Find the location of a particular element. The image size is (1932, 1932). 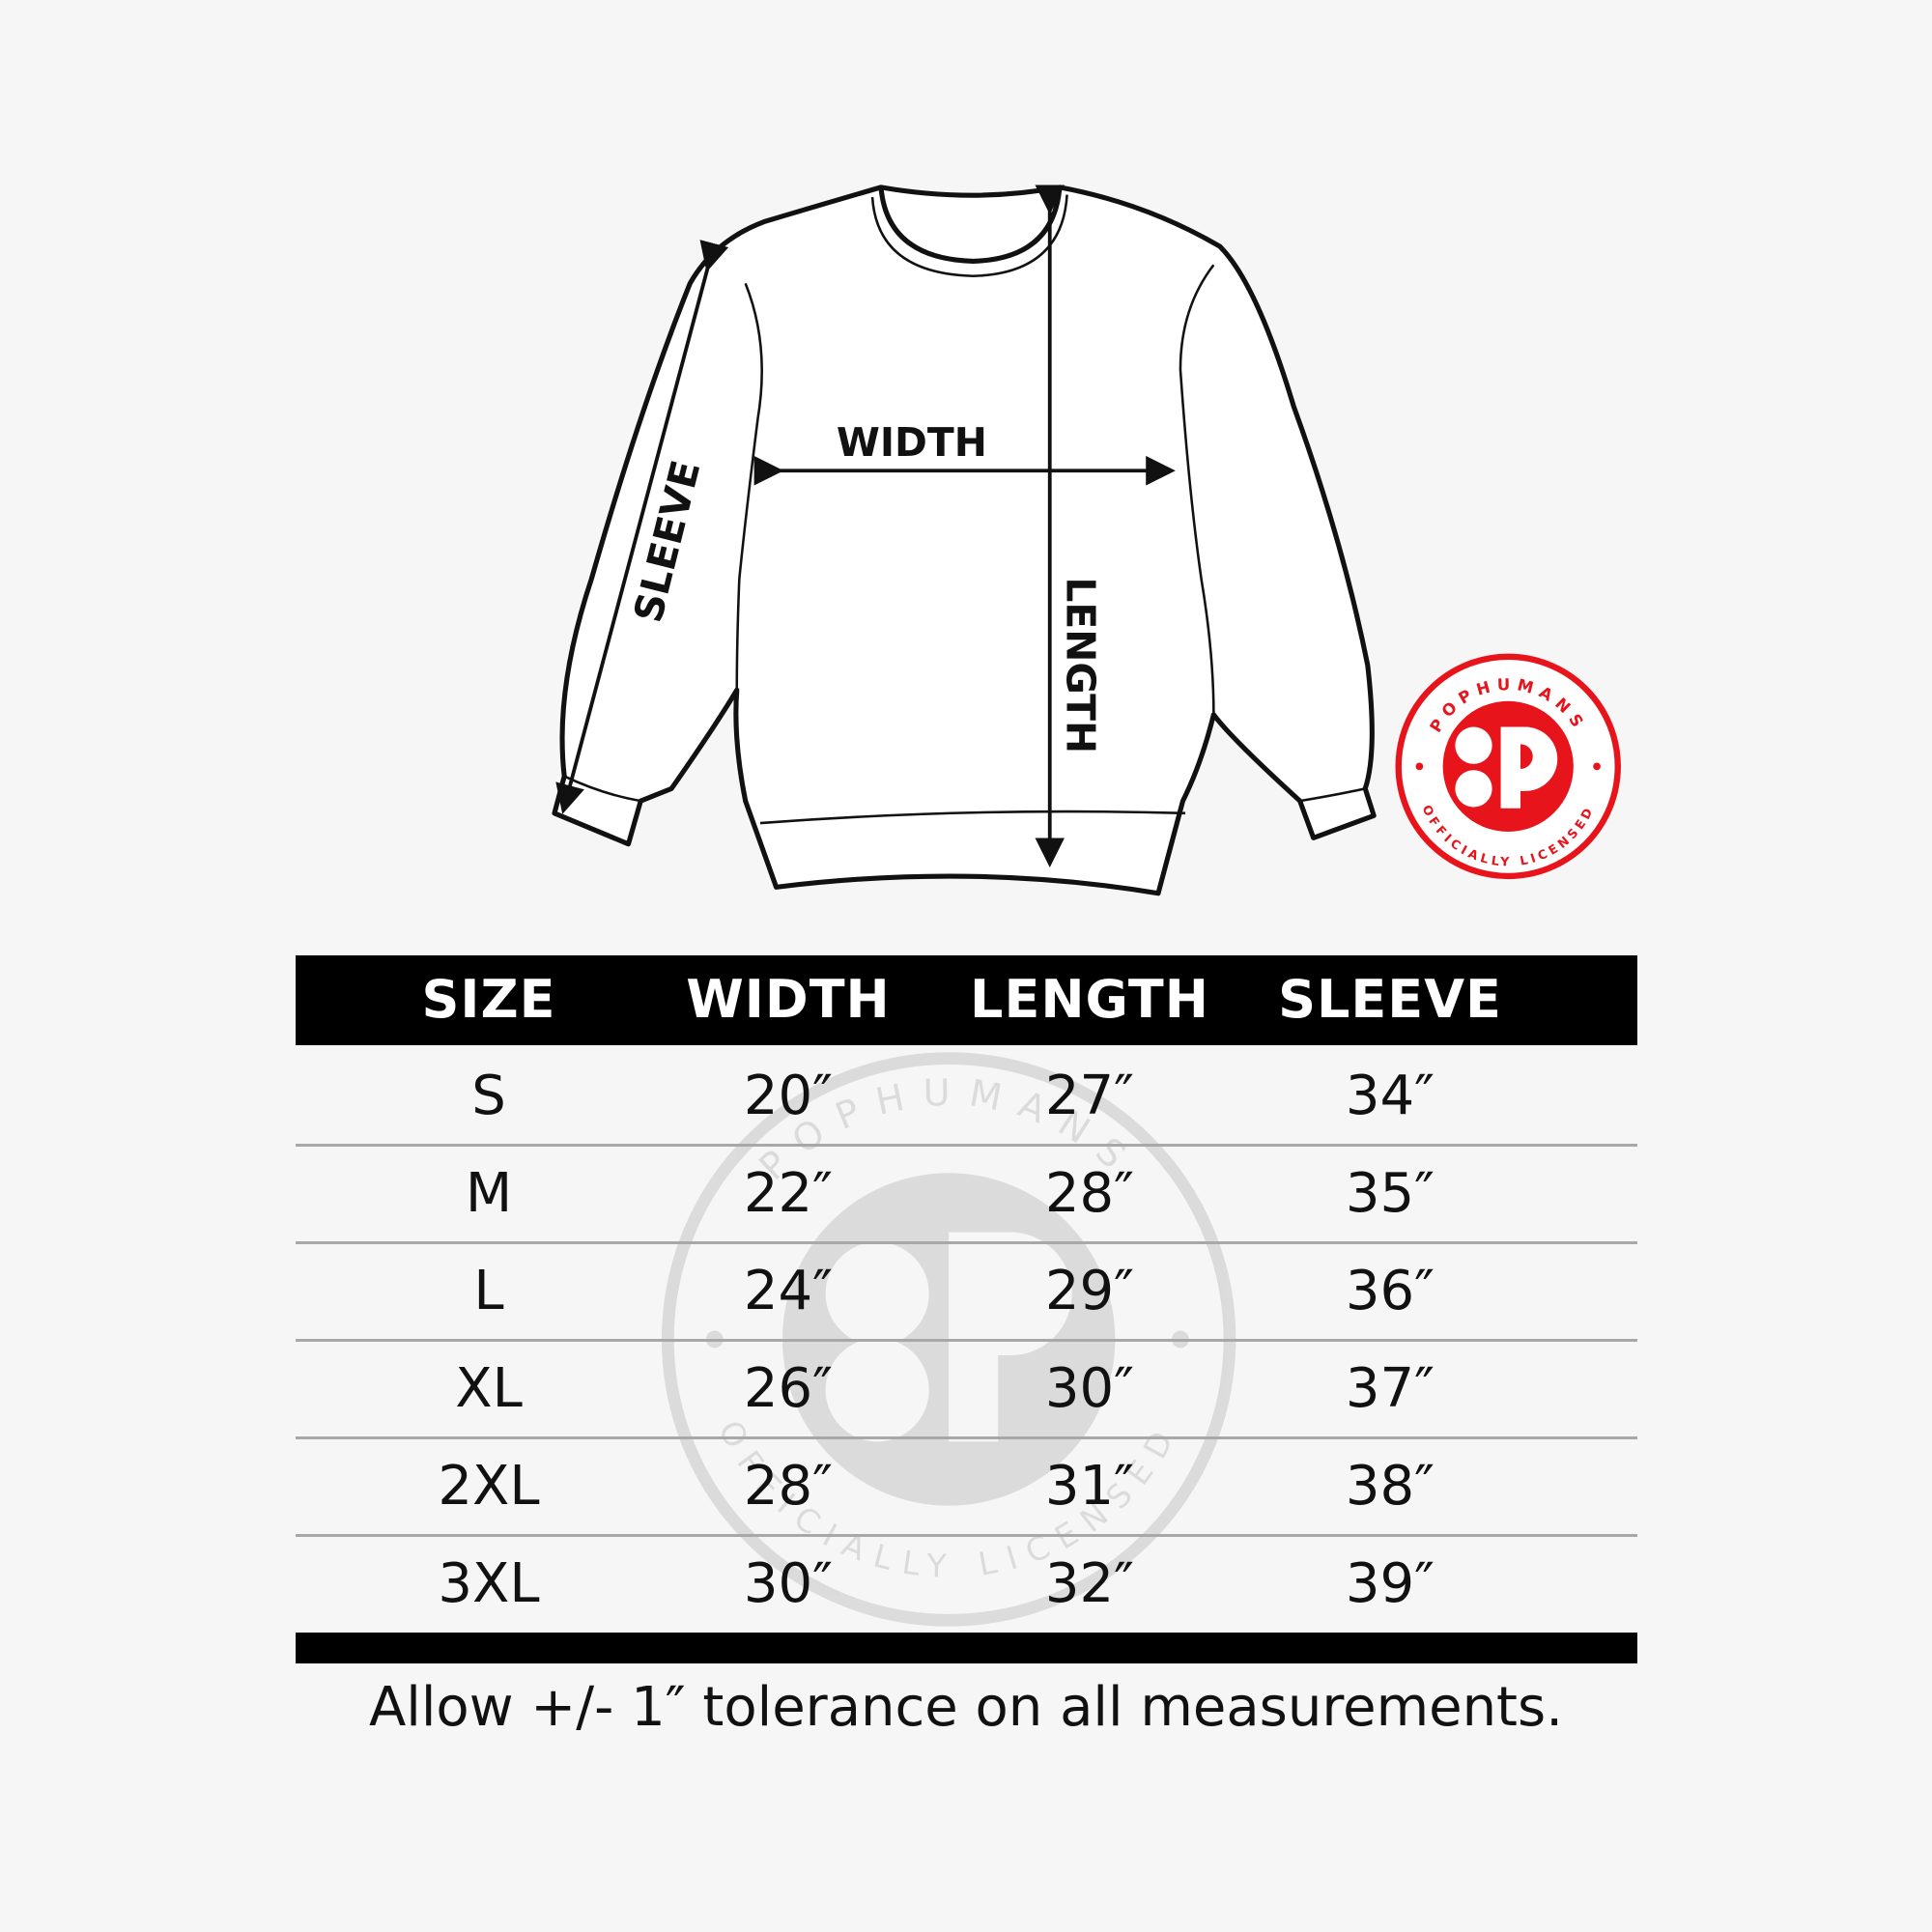

header-width: WIDTH is located at coordinates (788, 999).